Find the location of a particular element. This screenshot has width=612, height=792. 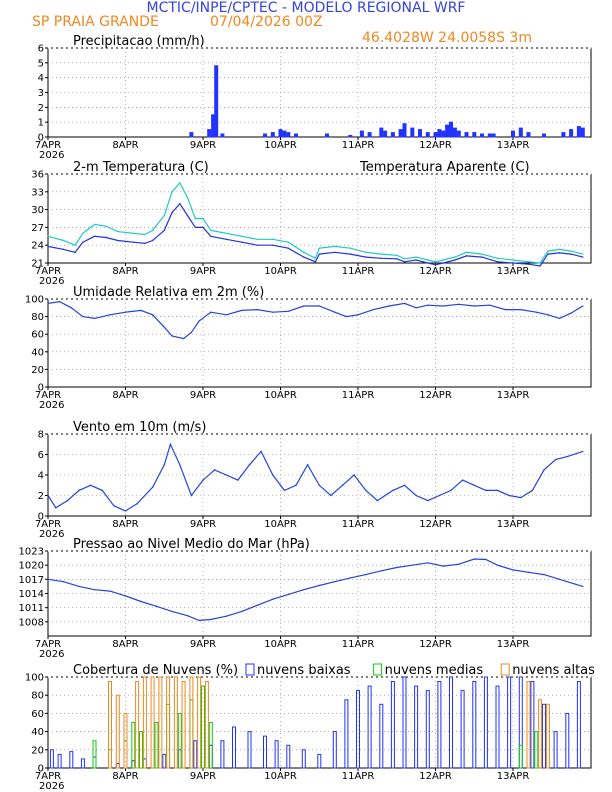

y-tick-label: 6 is located at coordinates (41, 49).